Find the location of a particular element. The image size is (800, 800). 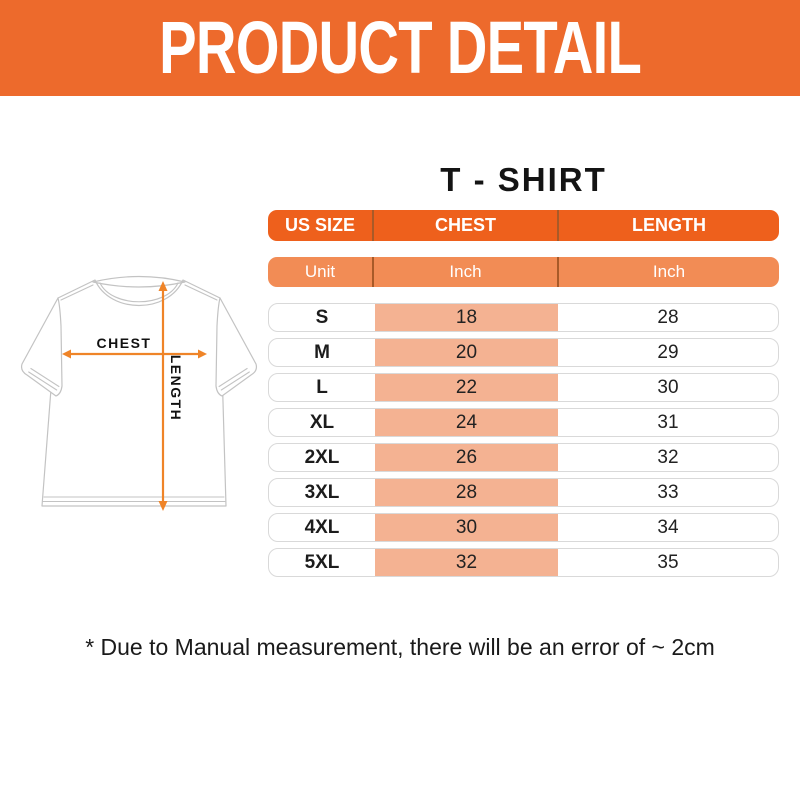

size-row: XL 24 31 is located at coordinates (523, 422).